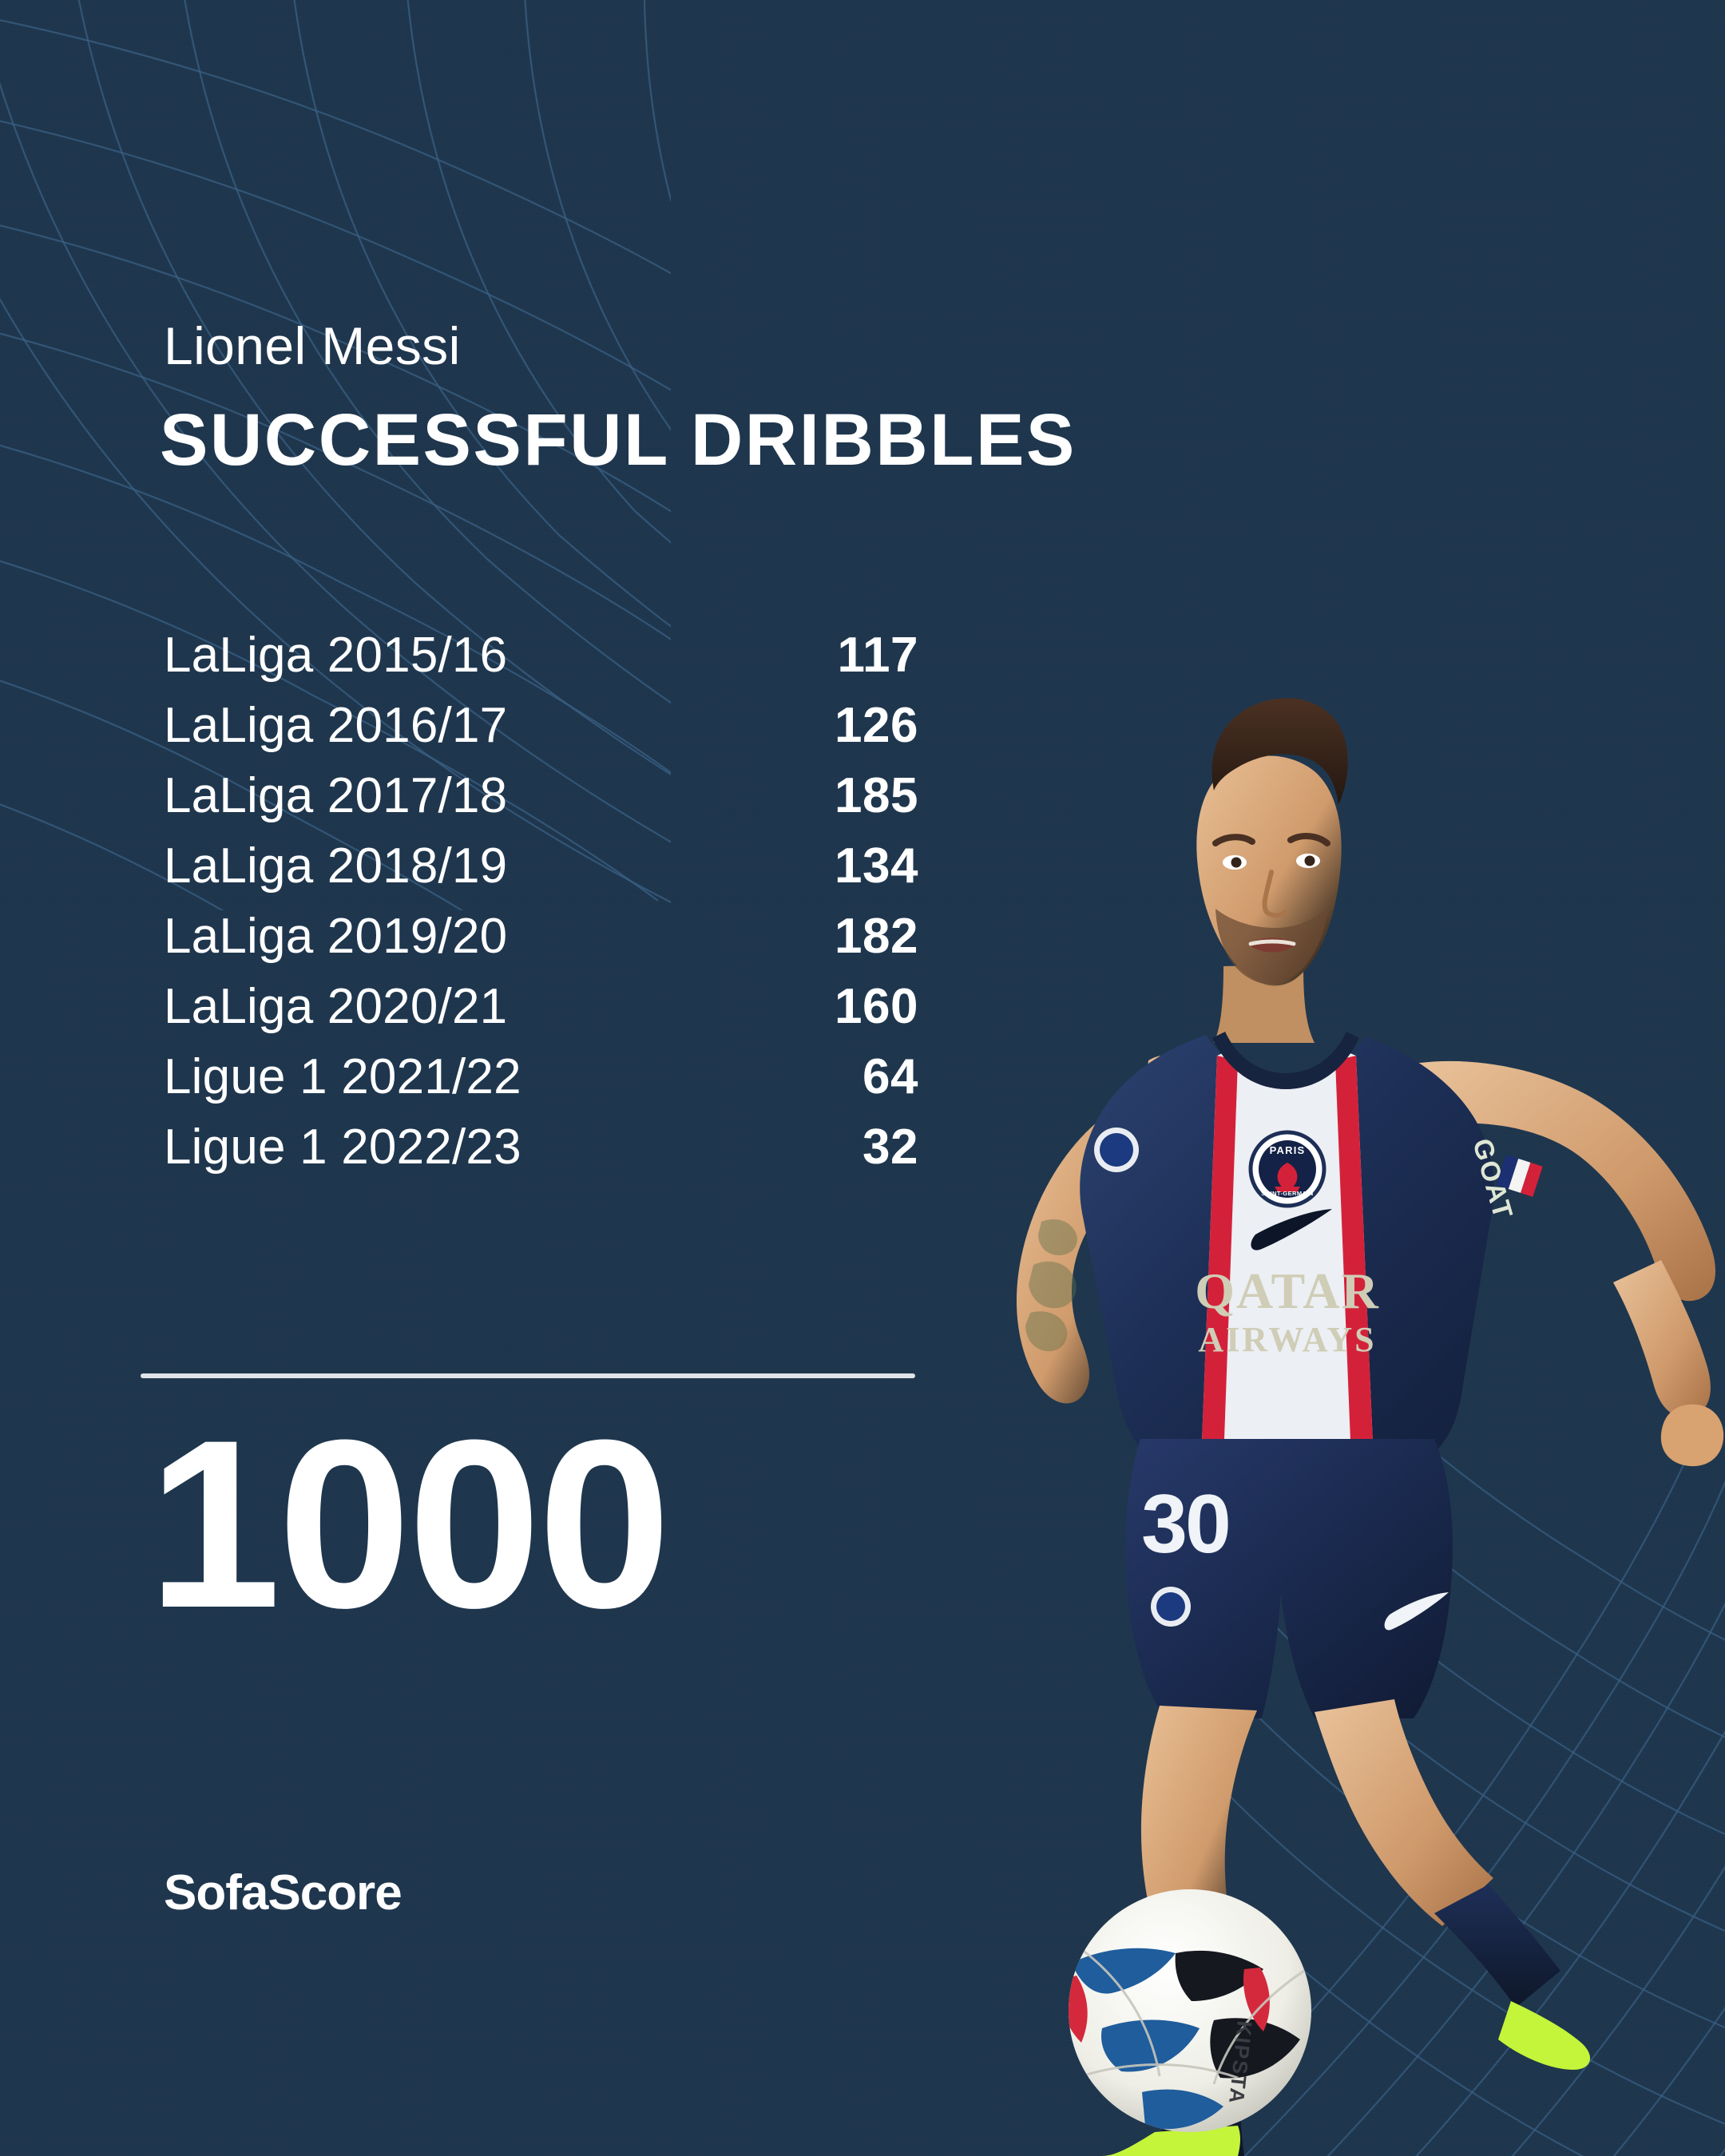  I want to click on stat-label: LaLiga 2019/20, so click(336, 936).